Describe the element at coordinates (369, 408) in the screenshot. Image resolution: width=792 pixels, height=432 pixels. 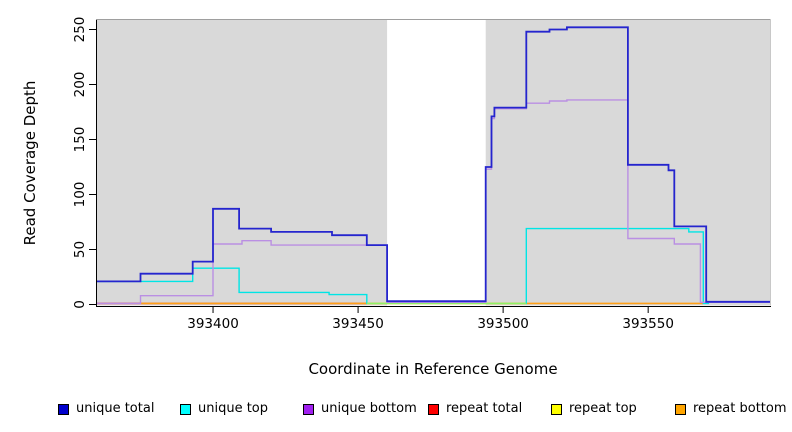
I see `legend-label-unique-bottom: unique bottom` at that location.